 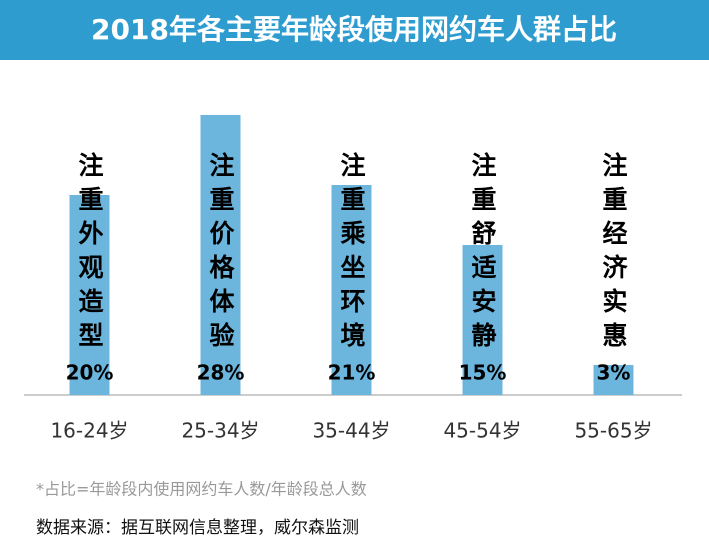 I want to click on x-tick-label: 55-65岁, so click(x=613, y=431).